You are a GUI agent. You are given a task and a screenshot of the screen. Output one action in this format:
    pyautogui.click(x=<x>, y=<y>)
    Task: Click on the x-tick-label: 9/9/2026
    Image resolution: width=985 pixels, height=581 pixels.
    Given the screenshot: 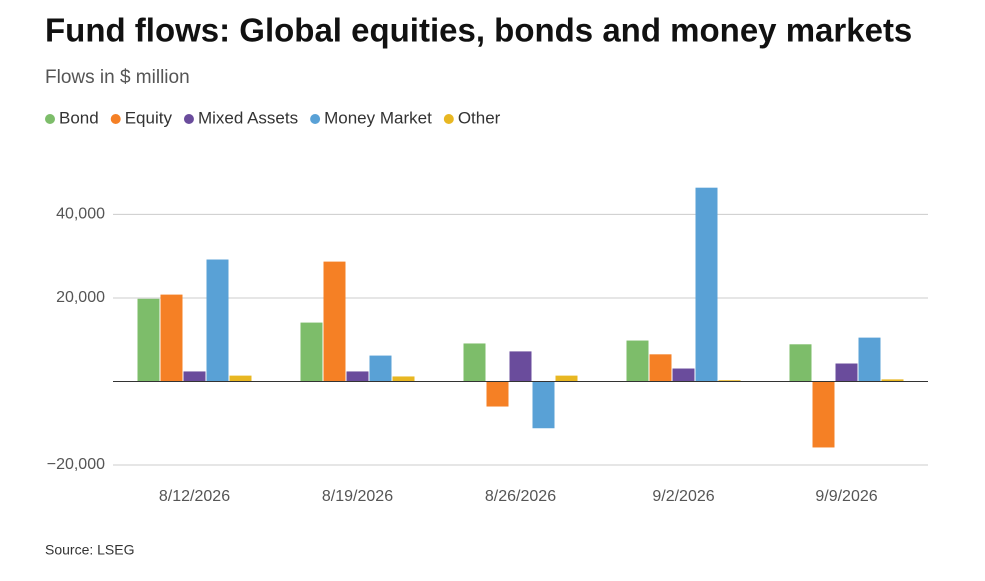 What is the action you would take?
    pyautogui.click(x=846, y=496)
    